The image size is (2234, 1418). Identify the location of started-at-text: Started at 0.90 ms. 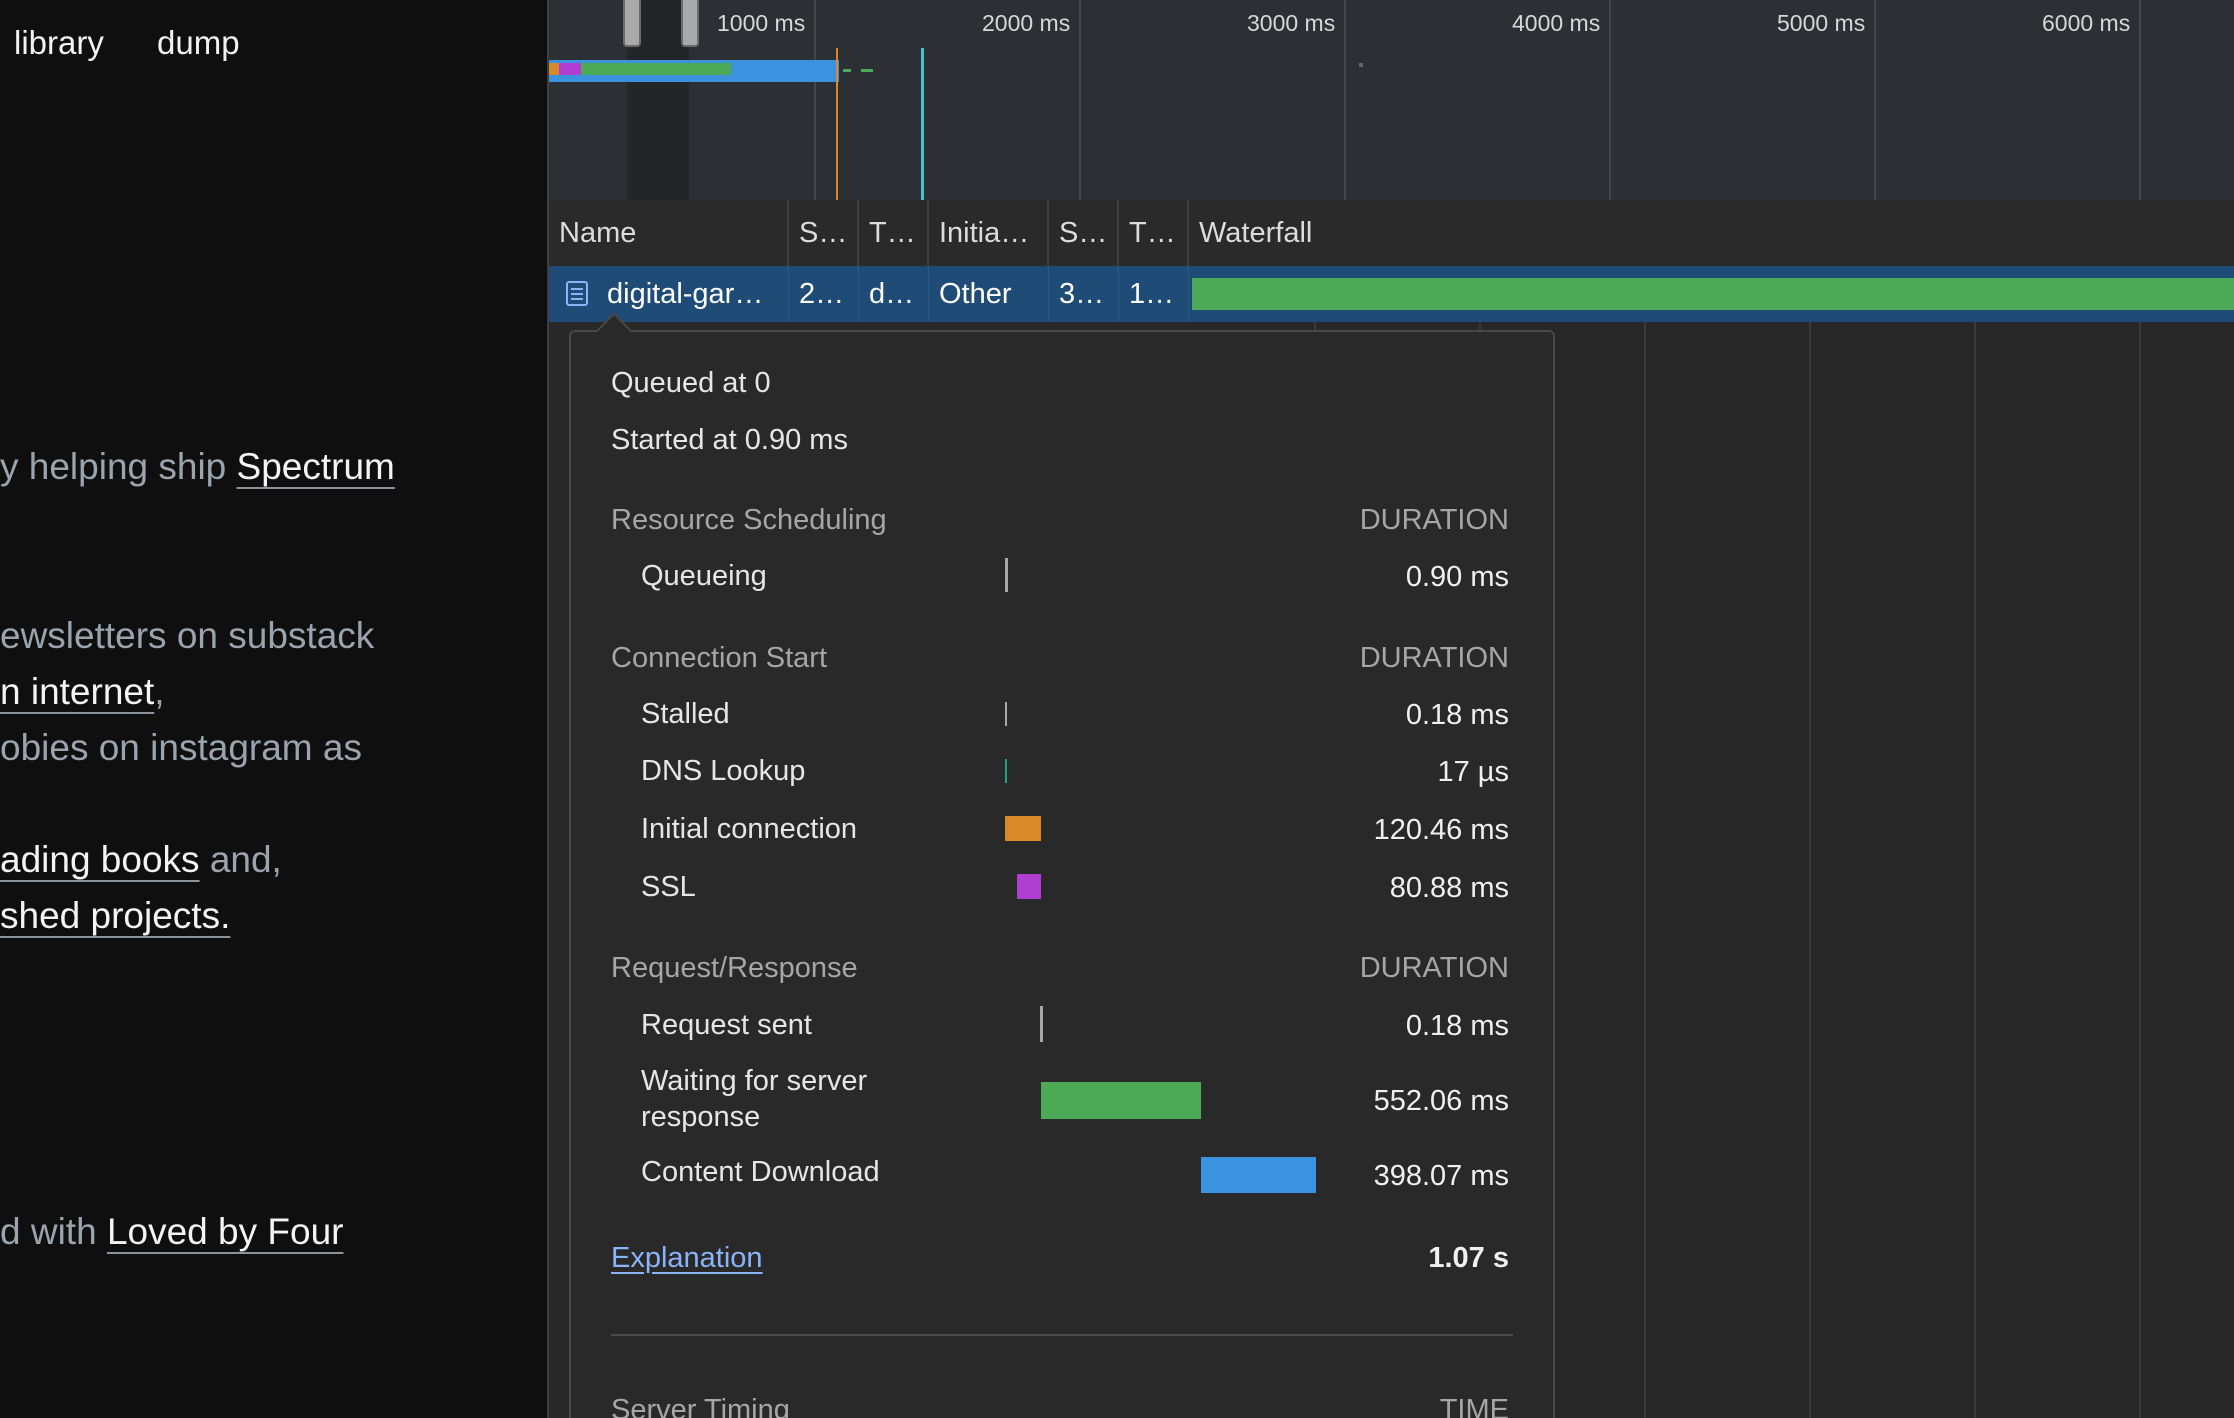
(729, 440).